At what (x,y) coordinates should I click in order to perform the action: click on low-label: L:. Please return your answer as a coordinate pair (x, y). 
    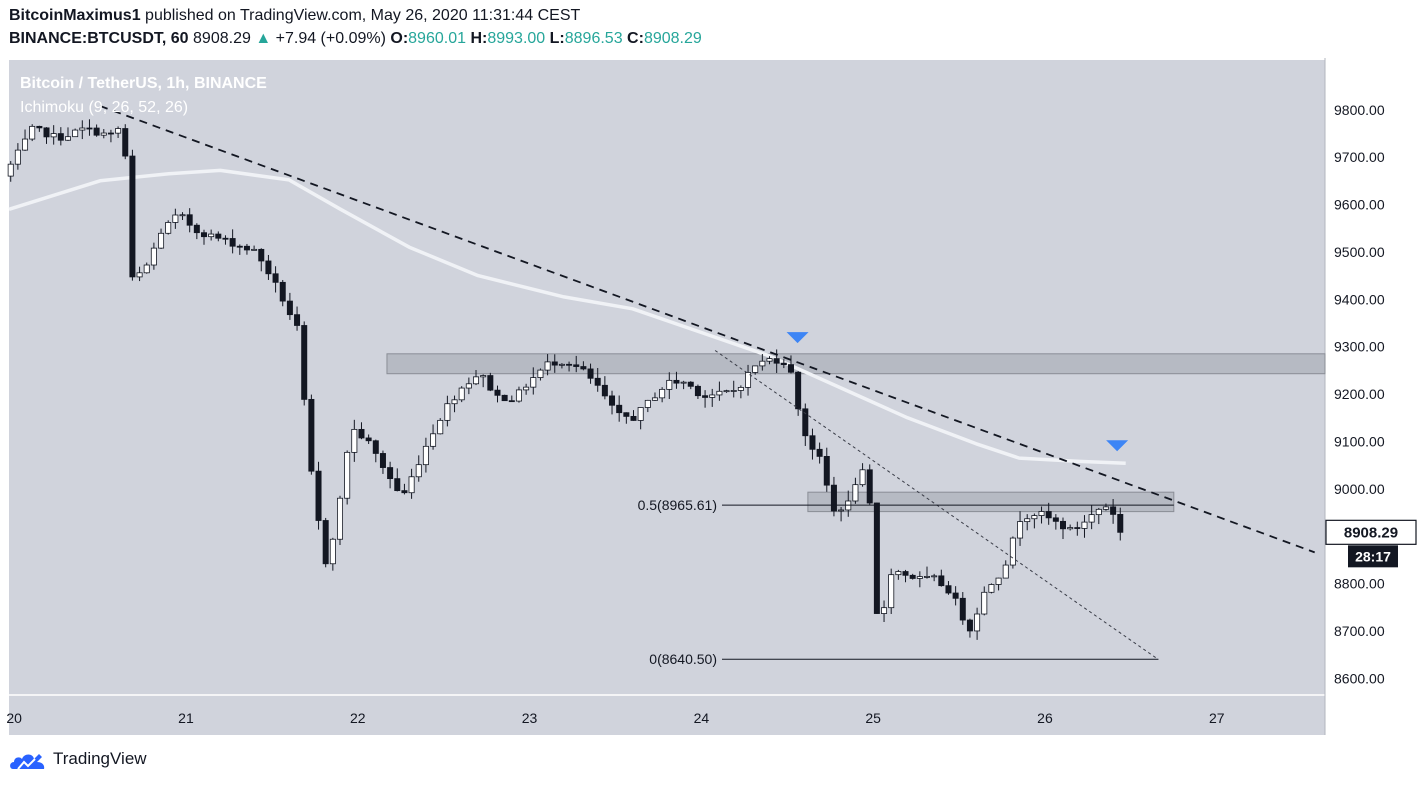
    Looking at the image, I should click on (557, 38).